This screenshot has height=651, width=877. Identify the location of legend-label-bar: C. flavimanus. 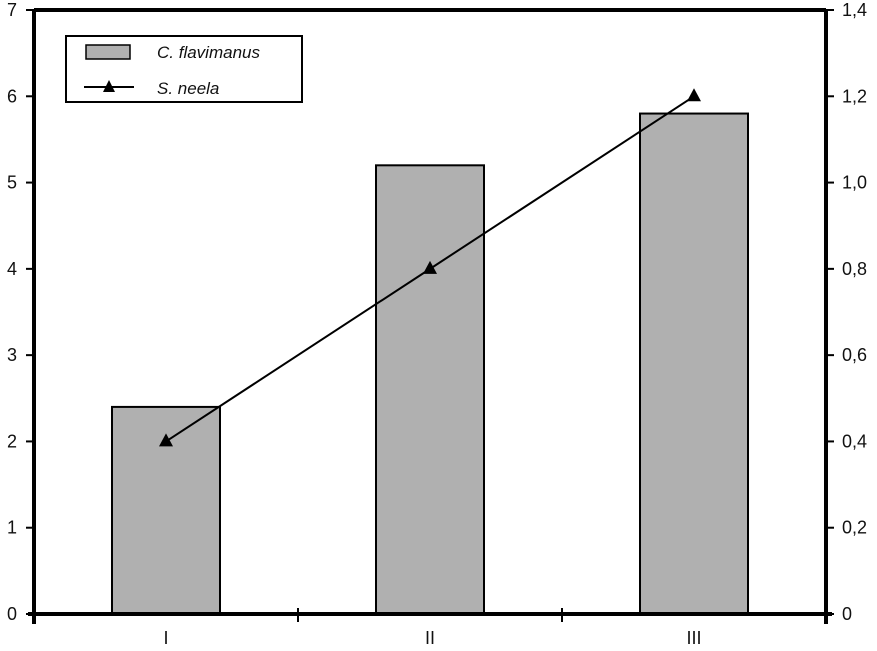
(208, 52).